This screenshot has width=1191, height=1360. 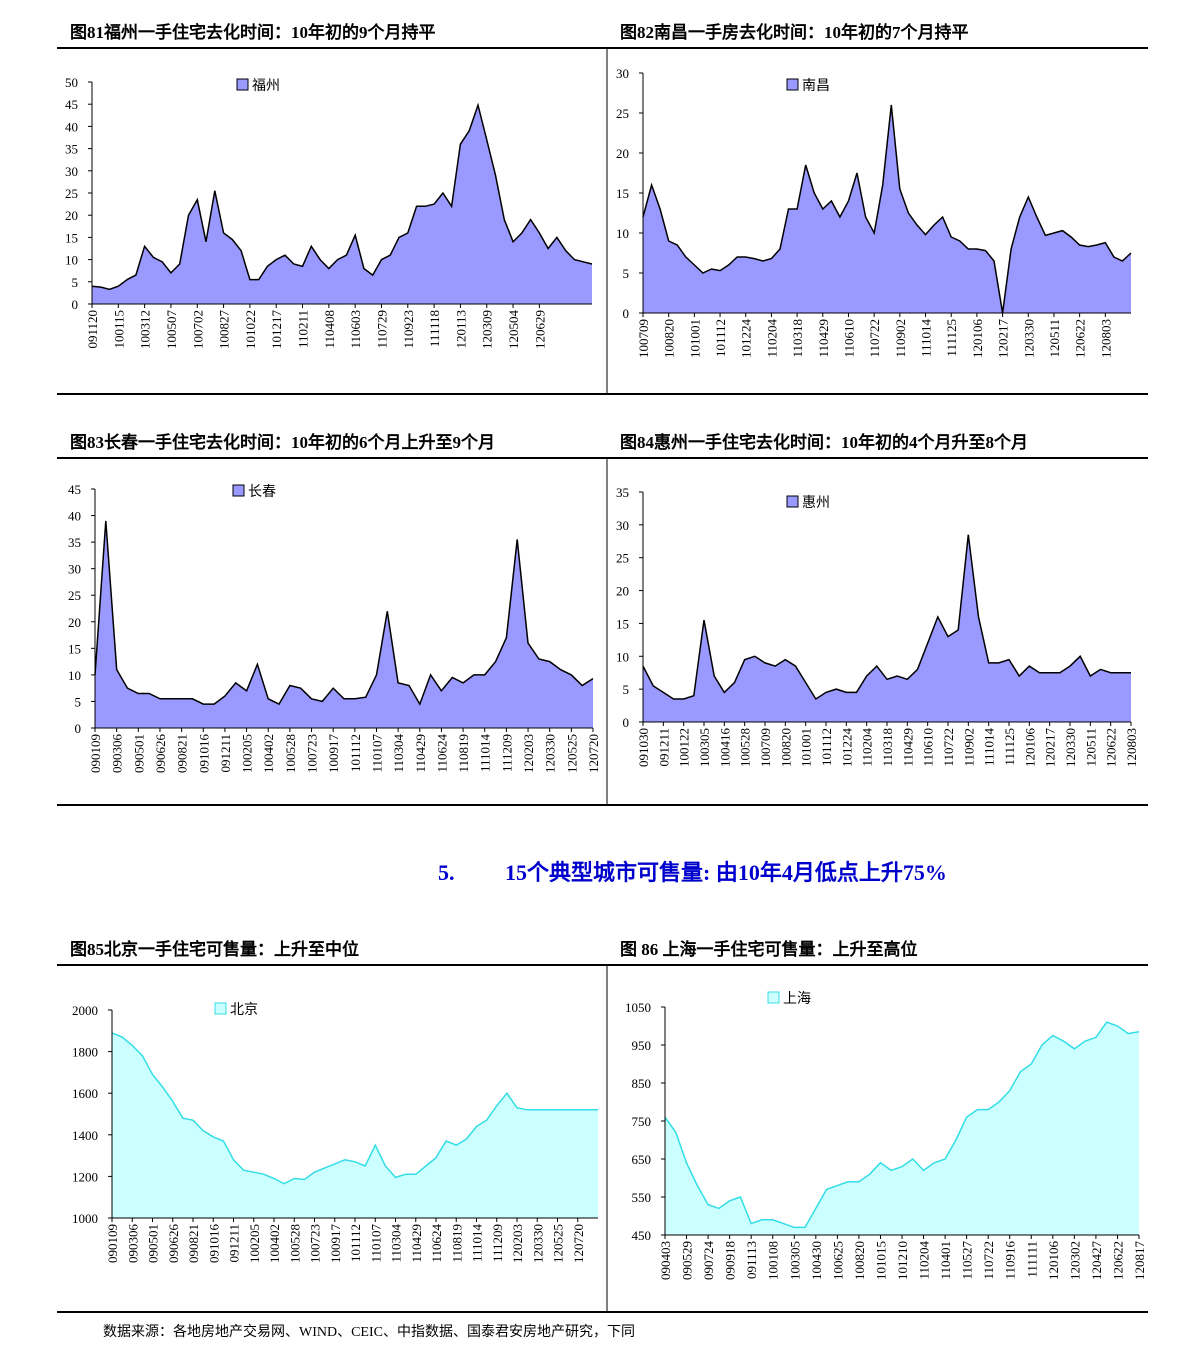 What do you see at coordinates (74, 648) in the screenshot?
I see `y-tick-label: 15` at bounding box center [74, 648].